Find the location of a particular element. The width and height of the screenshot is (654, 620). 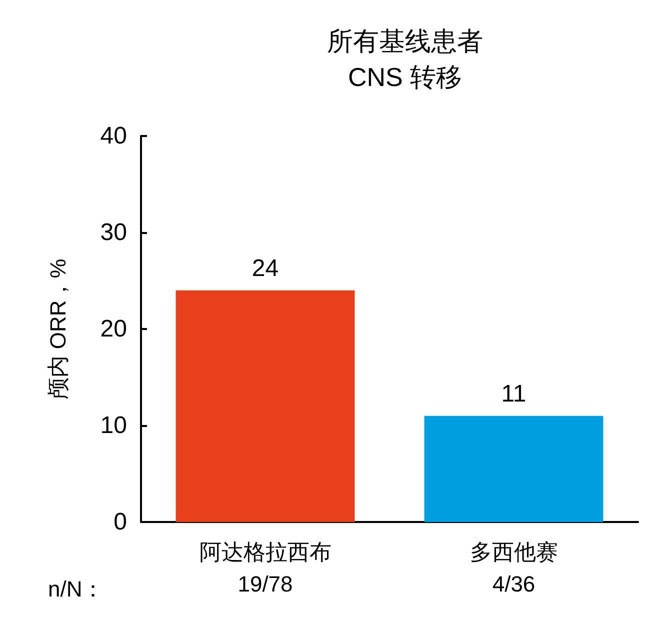

y-axis-title: 颅内 ORR，% is located at coordinates (58, 329).